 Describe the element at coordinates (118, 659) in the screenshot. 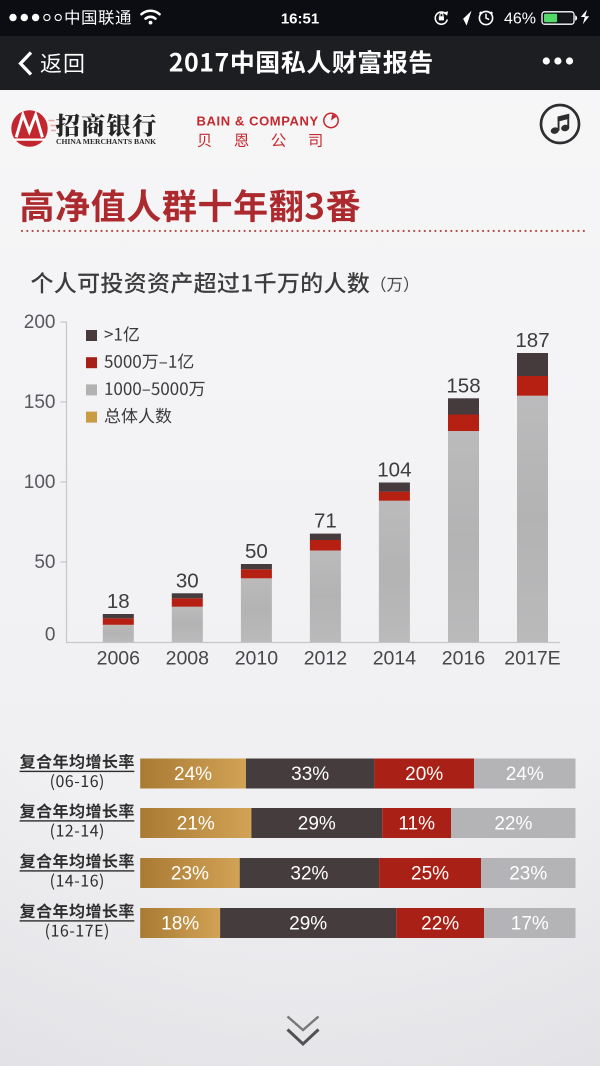

I see `svg-text: 2006` at that location.